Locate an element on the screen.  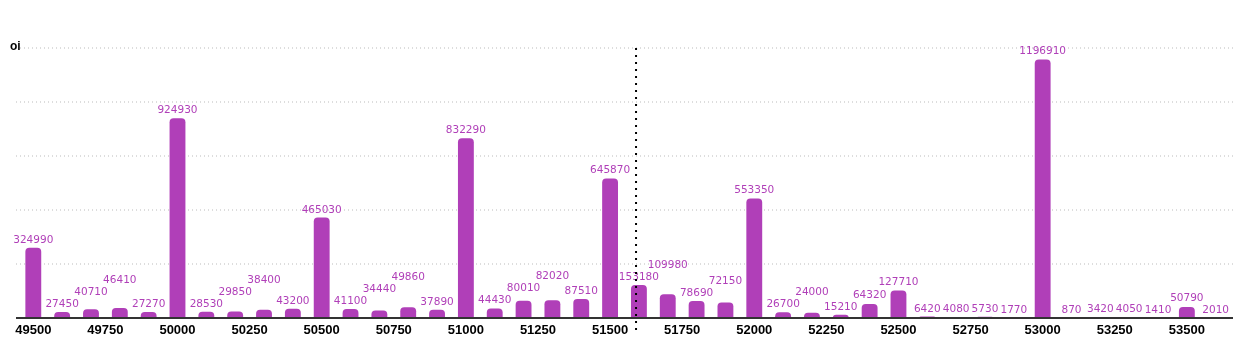
x-tick-label: 51000 is located at coordinates (465, 329).